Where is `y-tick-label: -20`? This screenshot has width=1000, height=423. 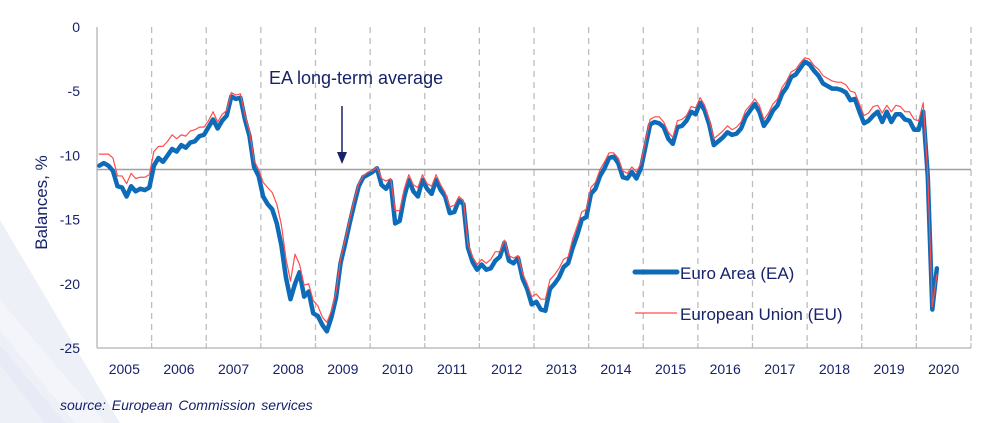 y-tick-label: -20 is located at coordinates (70, 284).